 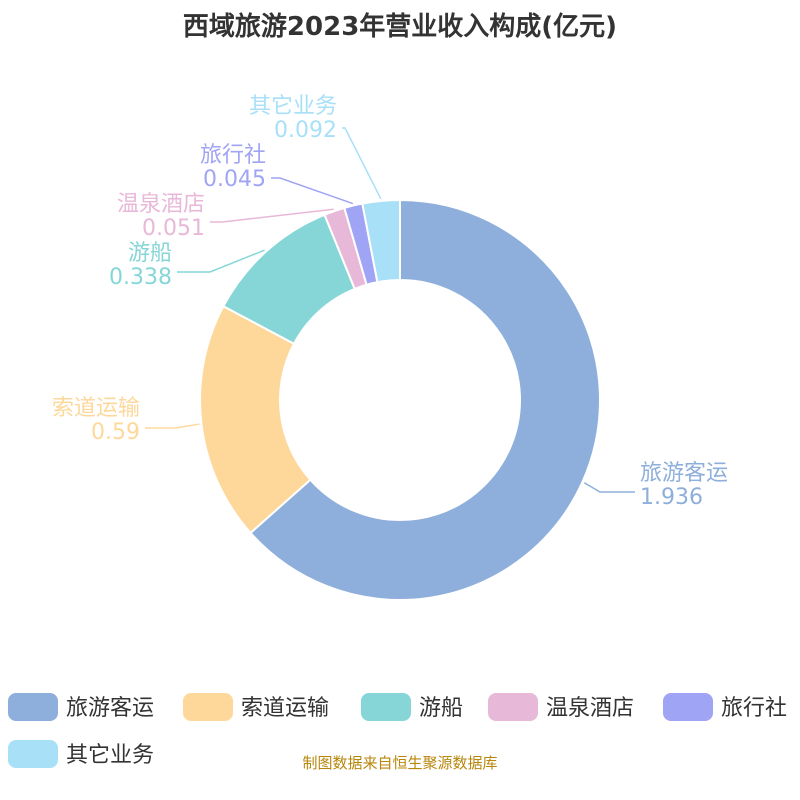 I want to click on slice-label-name-2: 索道运输, so click(x=96, y=408).